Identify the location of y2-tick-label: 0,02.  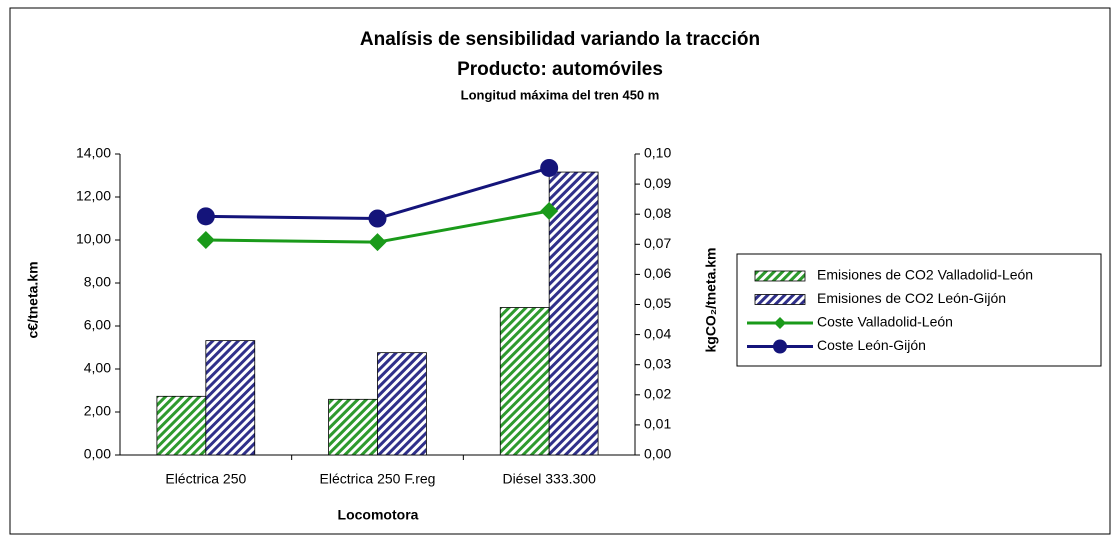
(657, 394).